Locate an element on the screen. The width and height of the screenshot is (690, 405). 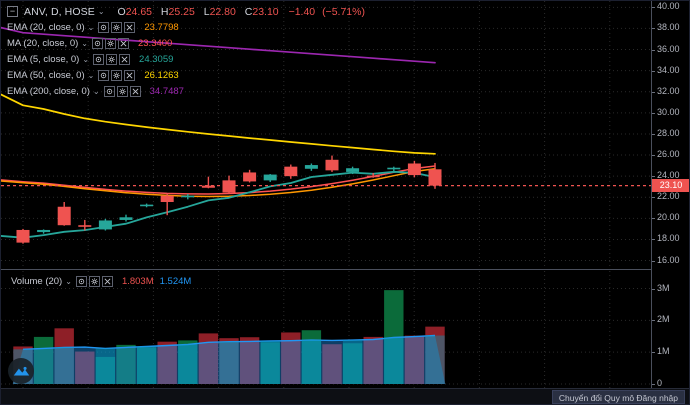
volume-axis-tick: 0 is located at coordinates (660, 383).